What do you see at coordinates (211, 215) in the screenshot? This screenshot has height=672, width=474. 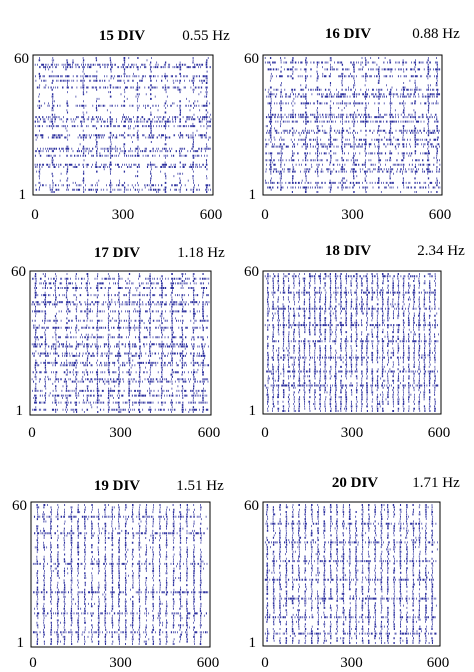 I see `x-tick-label: 600` at bounding box center [211, 215].